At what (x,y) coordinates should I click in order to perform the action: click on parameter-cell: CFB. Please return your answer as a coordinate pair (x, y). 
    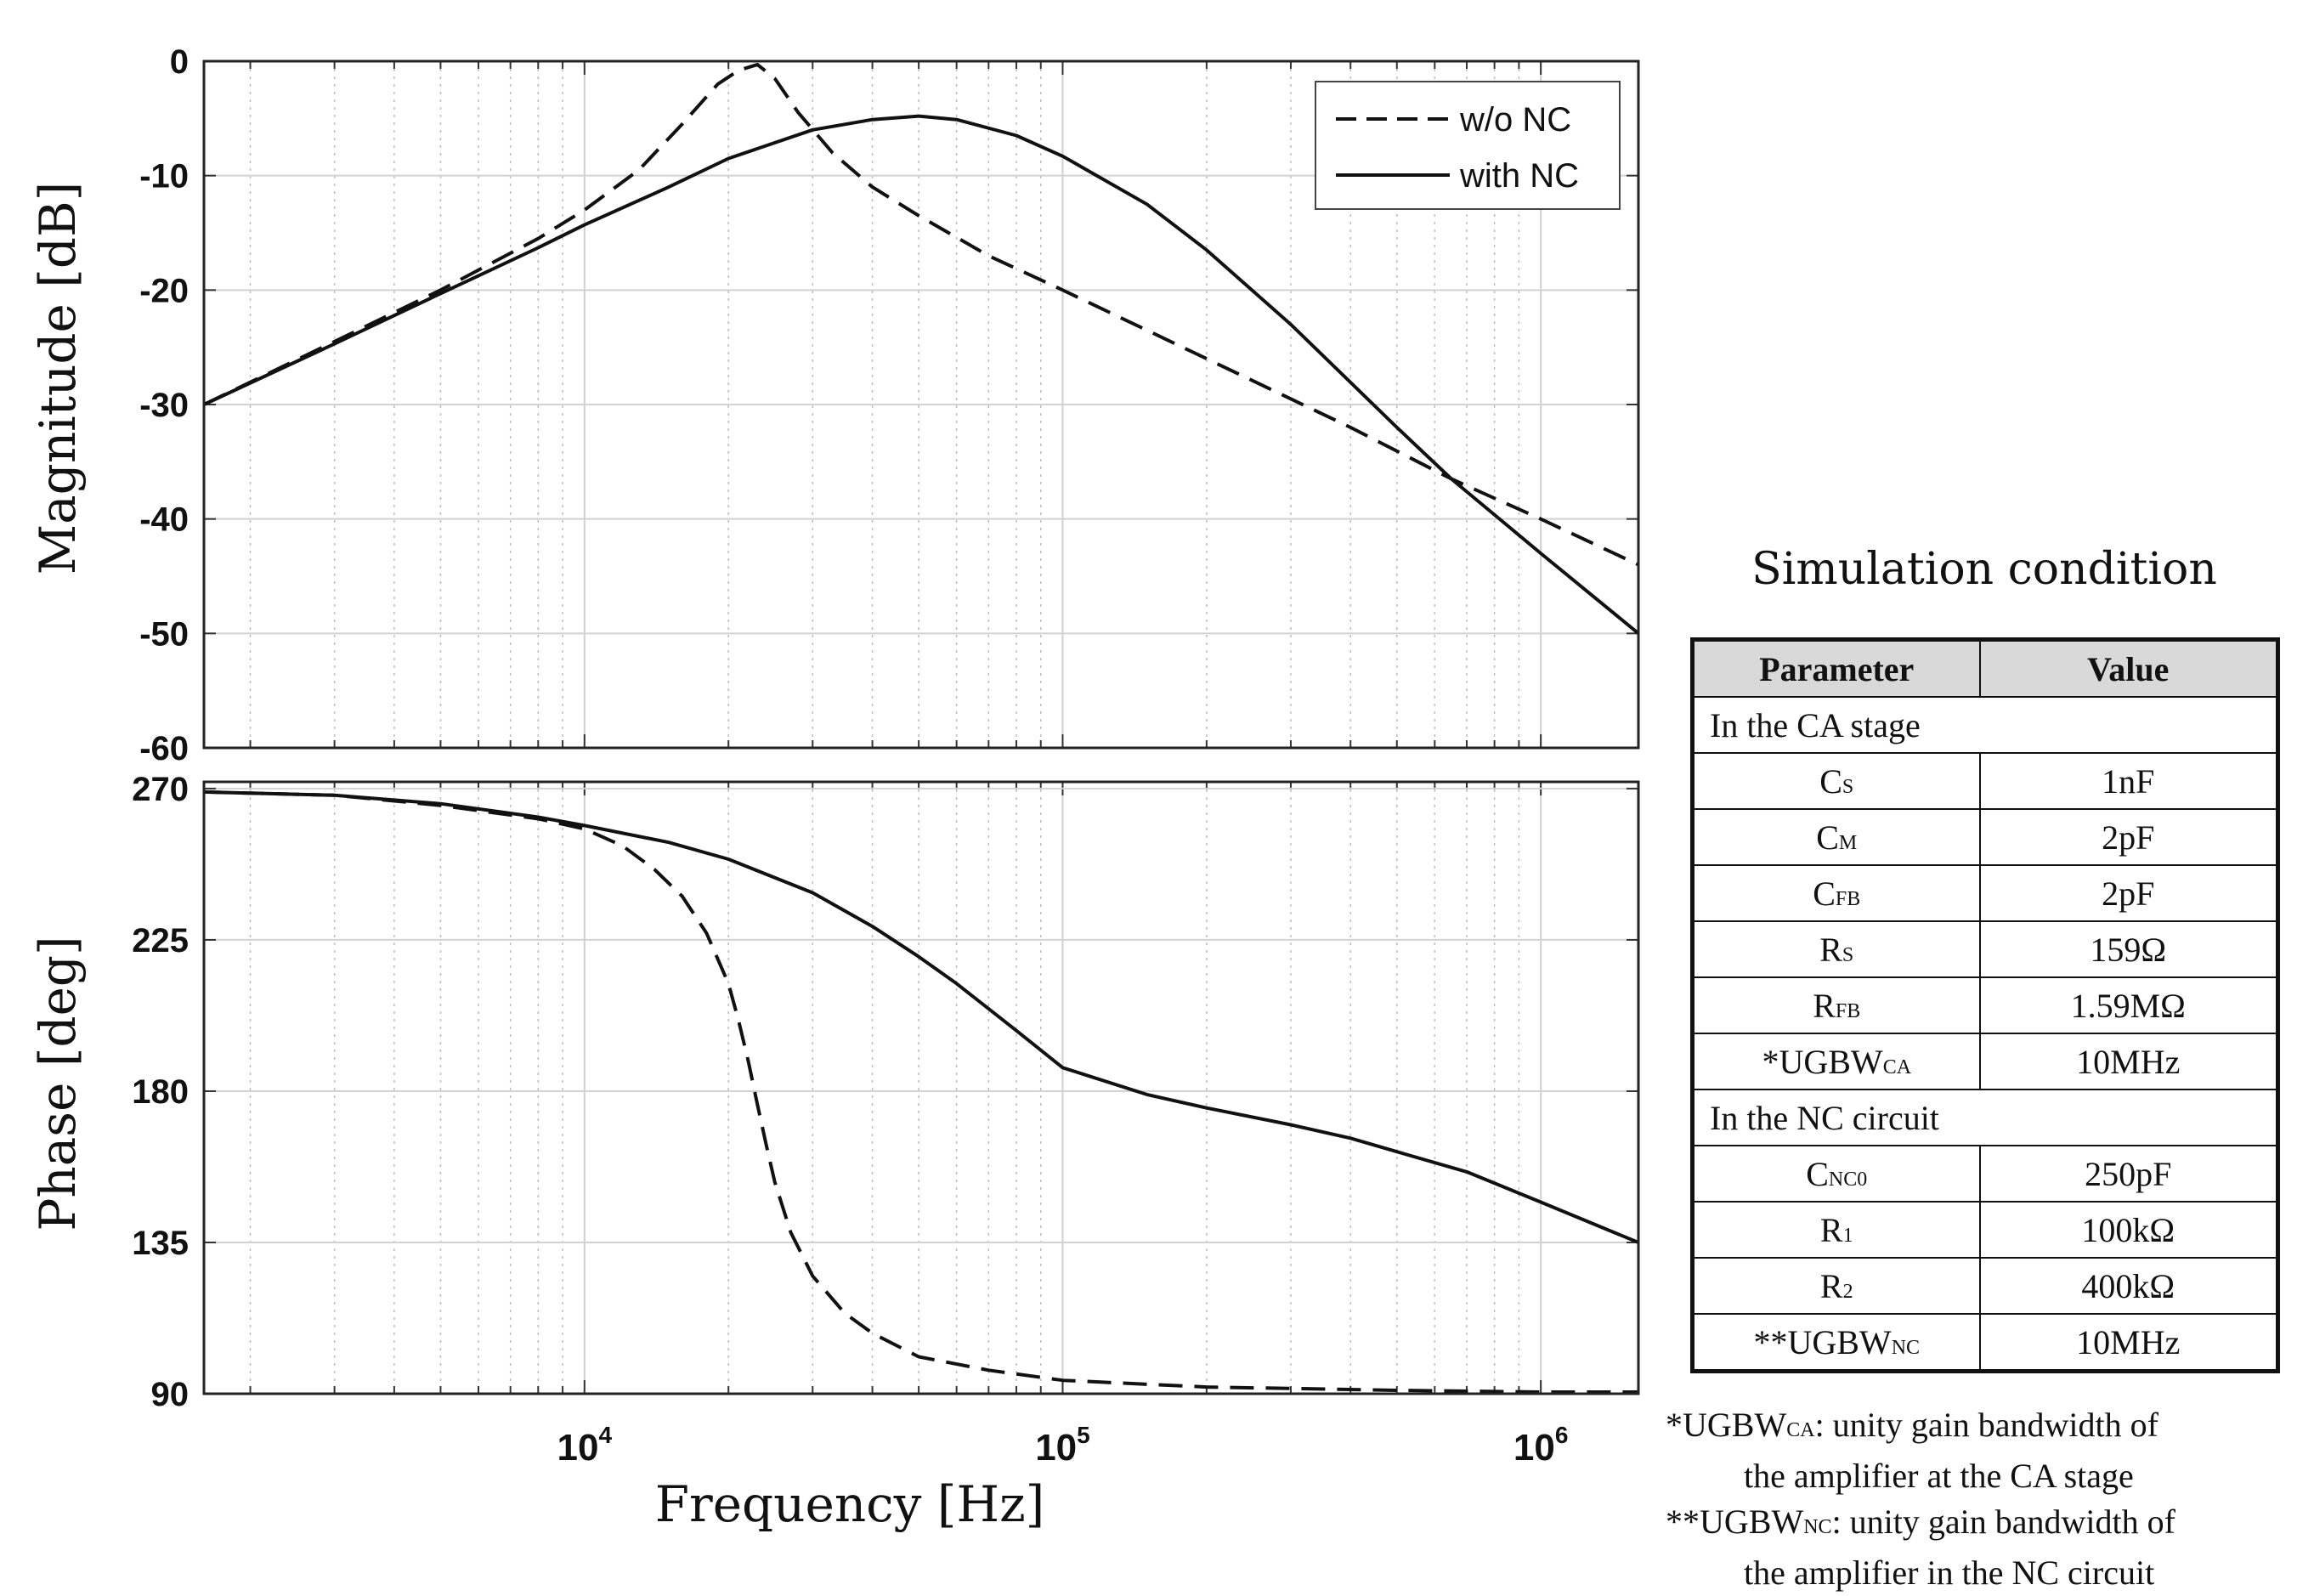
    Looking at the image, I should click on (1836, 893).